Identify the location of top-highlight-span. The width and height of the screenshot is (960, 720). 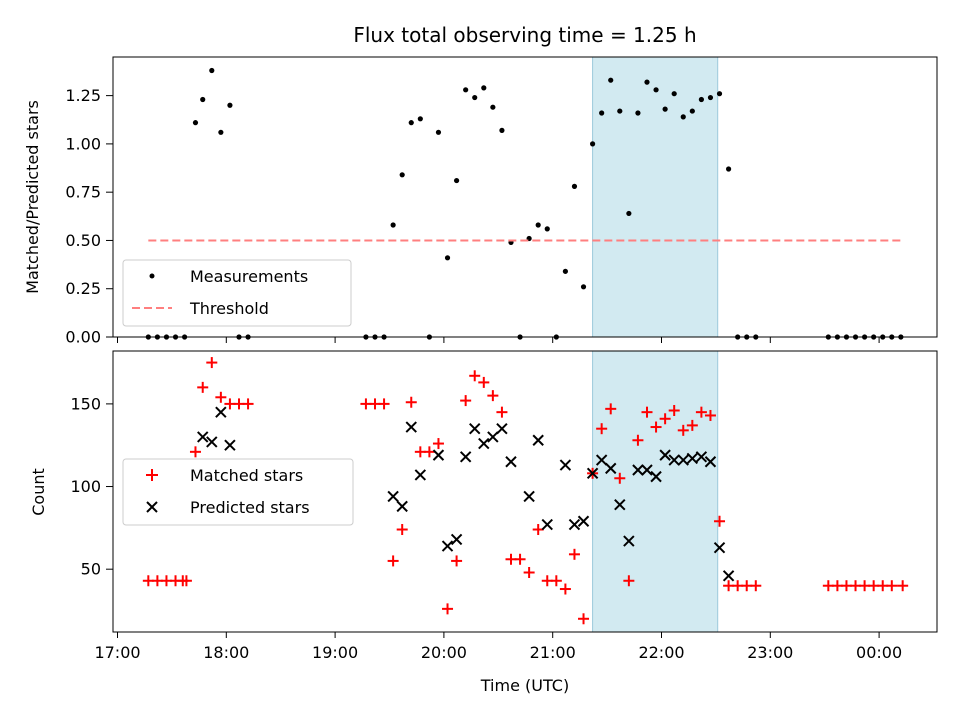
(655, 197).